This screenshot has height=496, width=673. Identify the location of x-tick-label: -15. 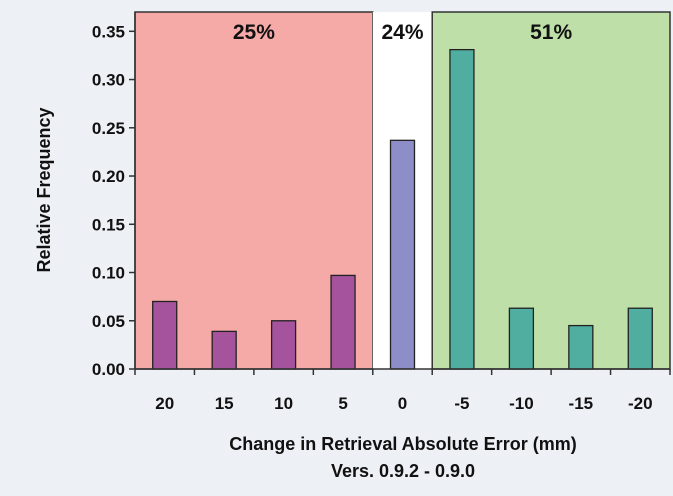
(581, 403).